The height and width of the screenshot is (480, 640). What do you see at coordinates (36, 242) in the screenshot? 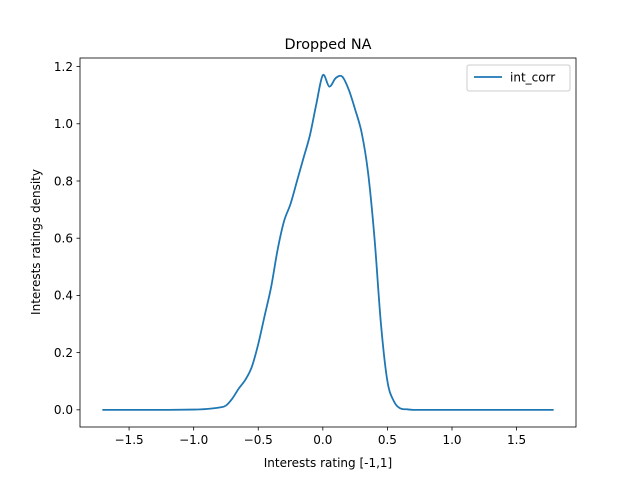
I see `y-axis-label: Interests ratings density` at bounding box center [36, 242].